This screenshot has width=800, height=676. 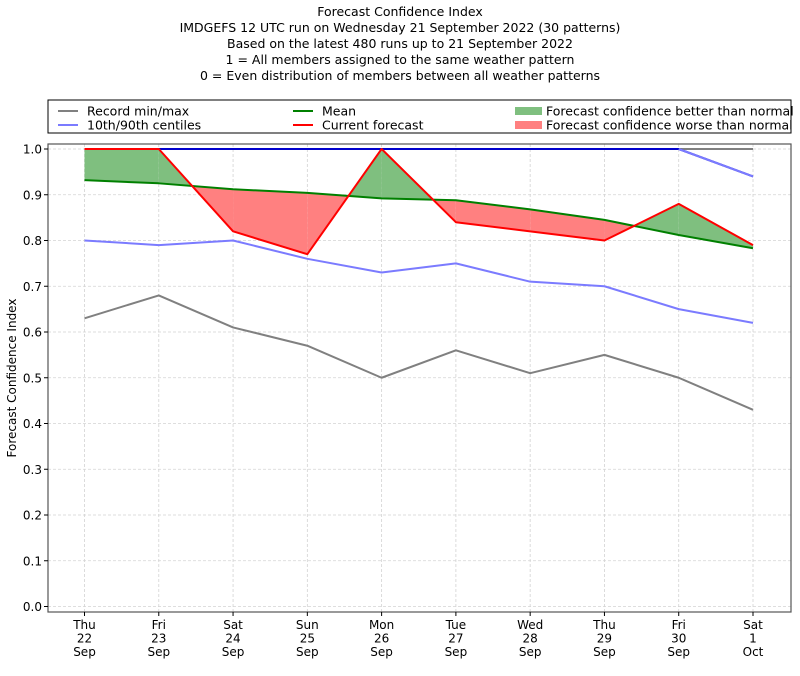 I want to click on y-tick-label: 0.8, so click(x=32, y=241).